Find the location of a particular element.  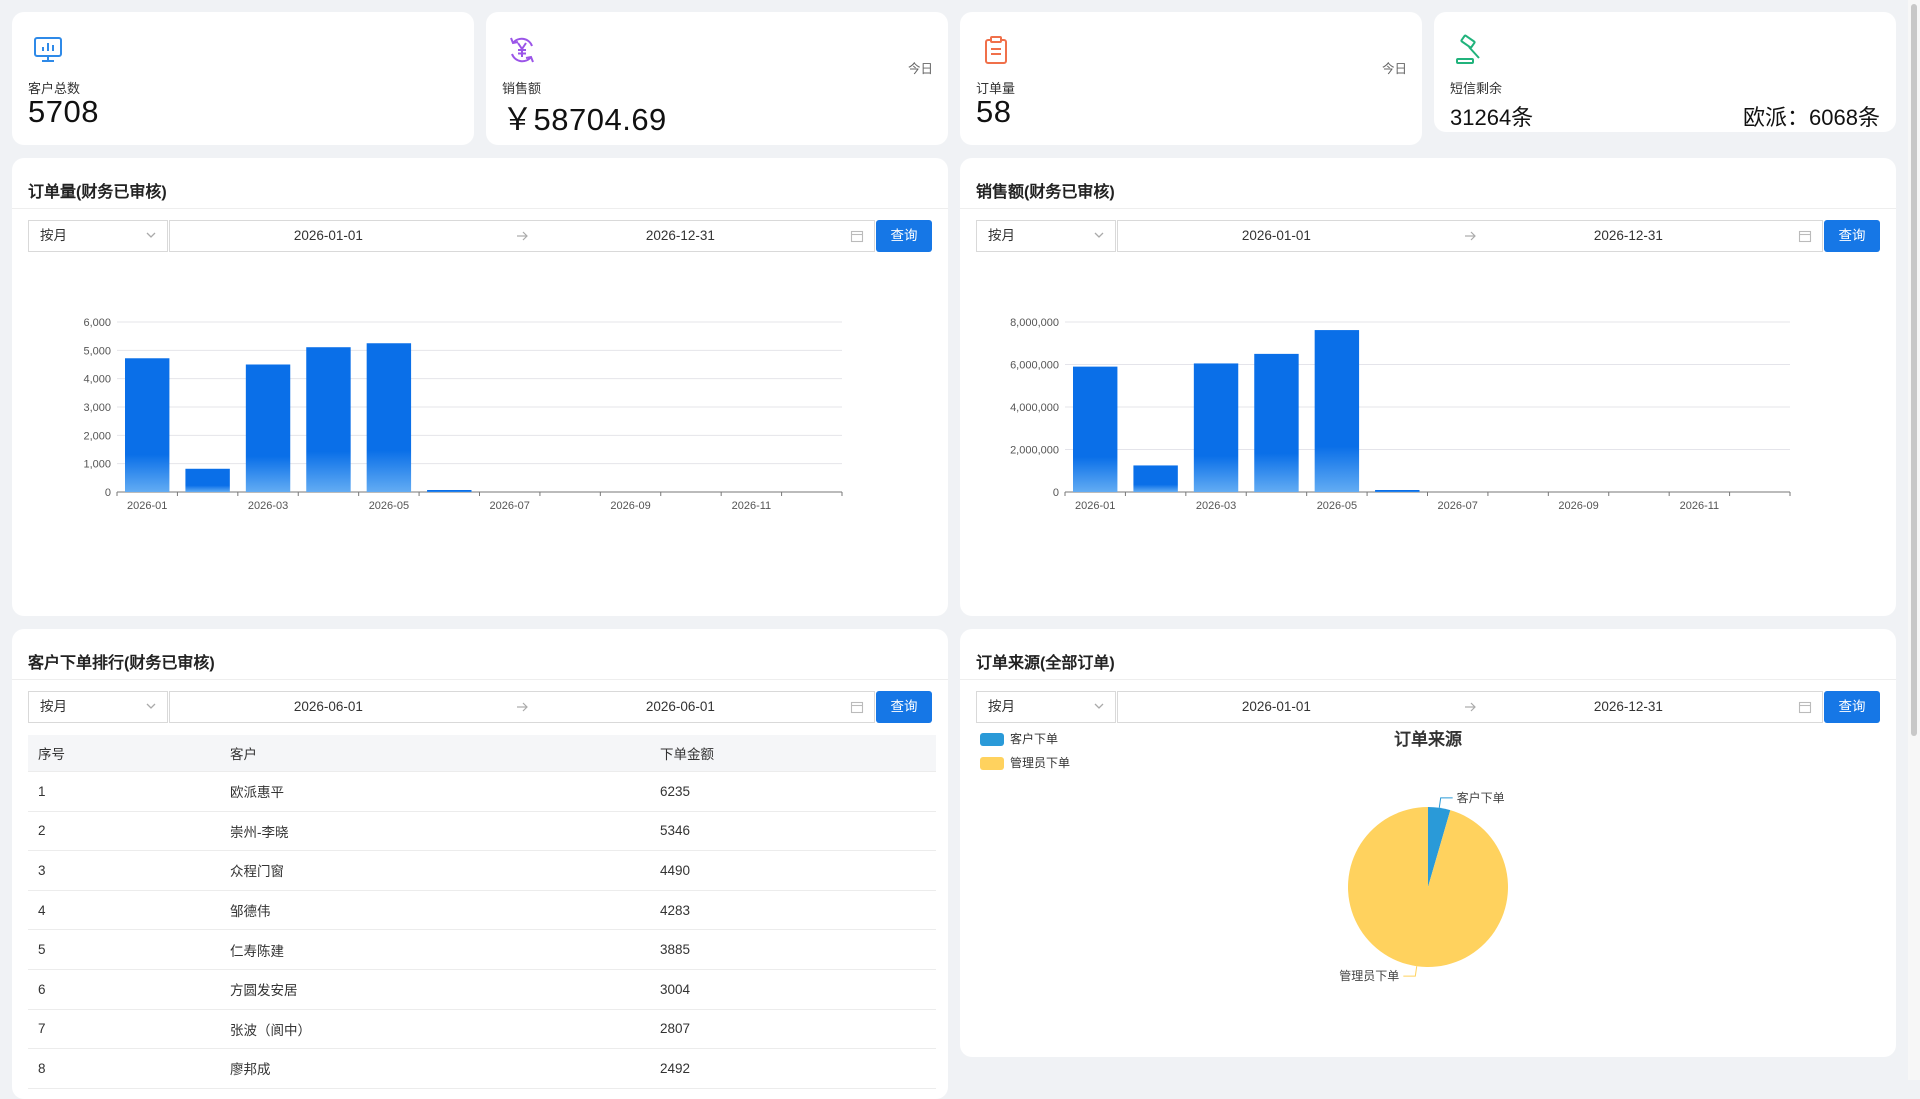

pie-slice-label: 管理员下单 is located at coordinates (1369, 975).